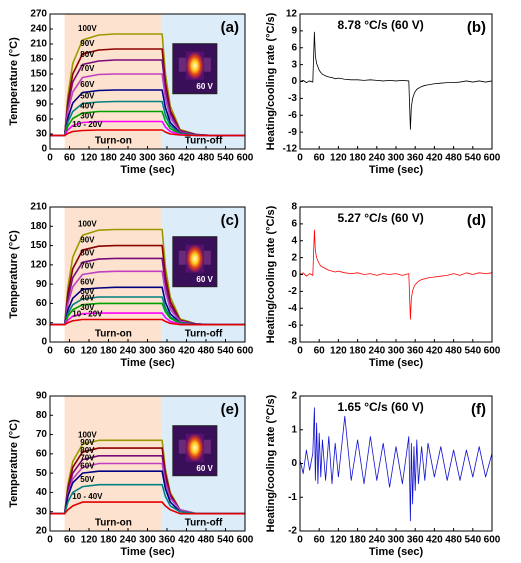  I want to click on y-tick-label: 1, so click(294, 429).